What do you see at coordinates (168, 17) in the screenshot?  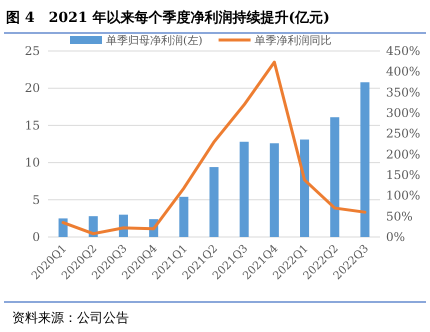 I see `chart-title: 图 4 2021 年以来每个季度净利润持续提升(亿元)` at bounding box center [168, 17].